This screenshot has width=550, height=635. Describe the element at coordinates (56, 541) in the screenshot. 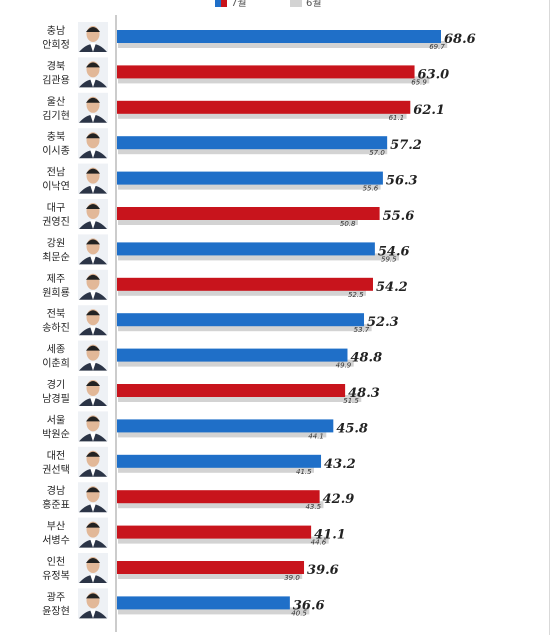

I see `governor-name-label: 서병수` at that location.